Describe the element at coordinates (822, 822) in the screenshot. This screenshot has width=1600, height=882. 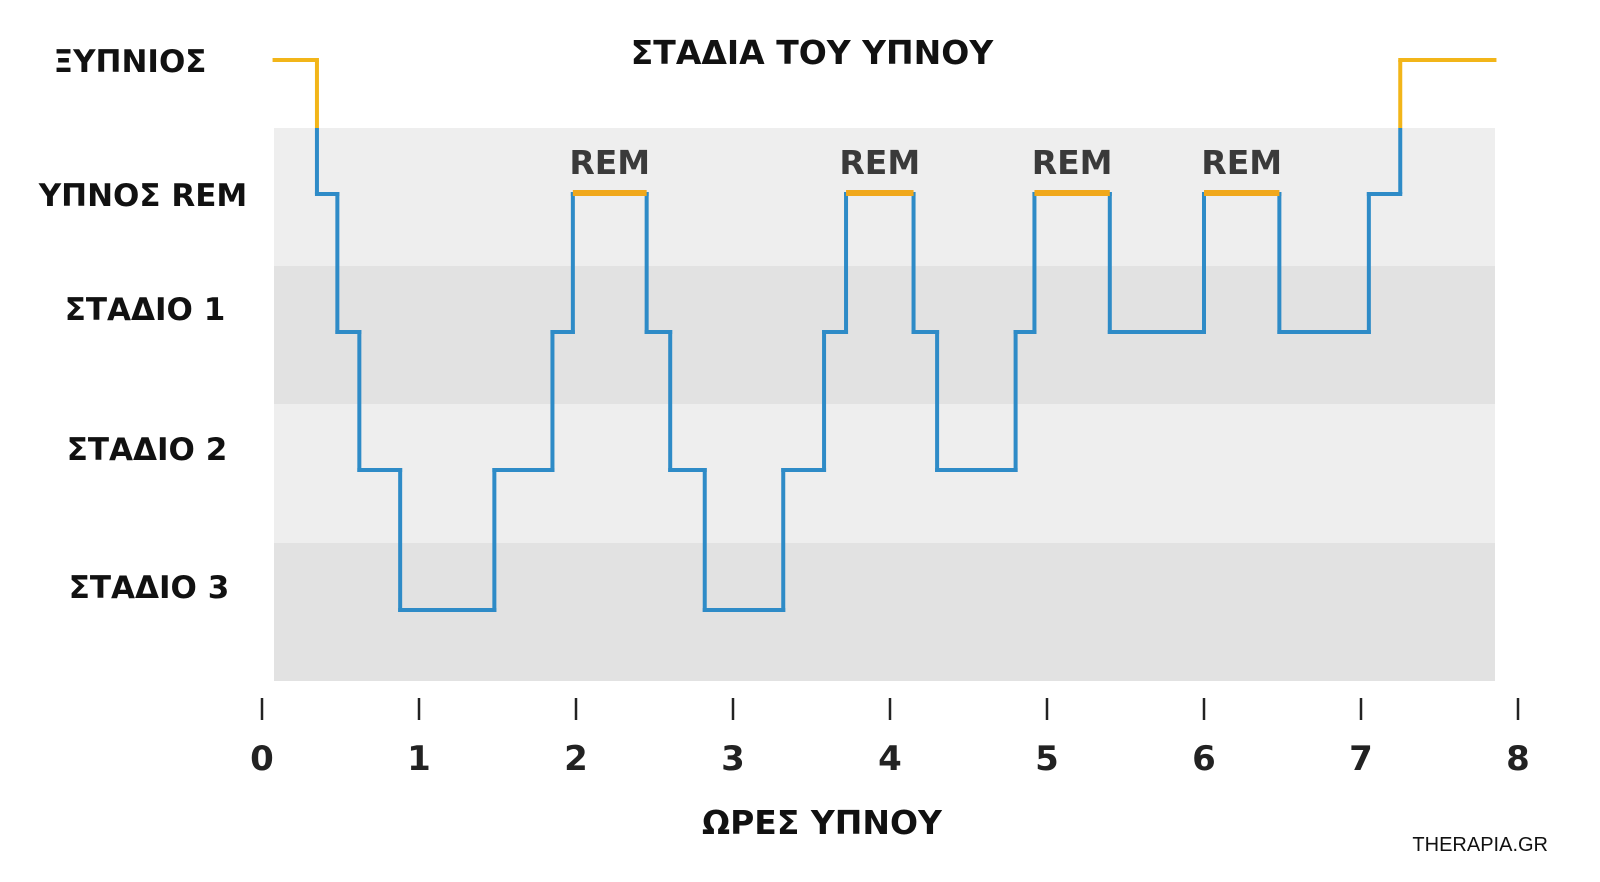
I see `x-axis-label: ΩΡΕΣ ΥΠΝΟΥ` at that location.